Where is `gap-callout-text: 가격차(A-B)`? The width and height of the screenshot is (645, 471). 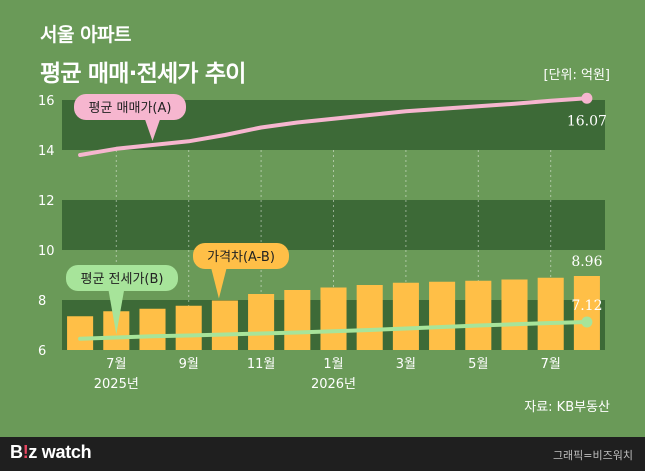
gap-callout-text: 가격차(A-B) is located at coordinates (241, 257).